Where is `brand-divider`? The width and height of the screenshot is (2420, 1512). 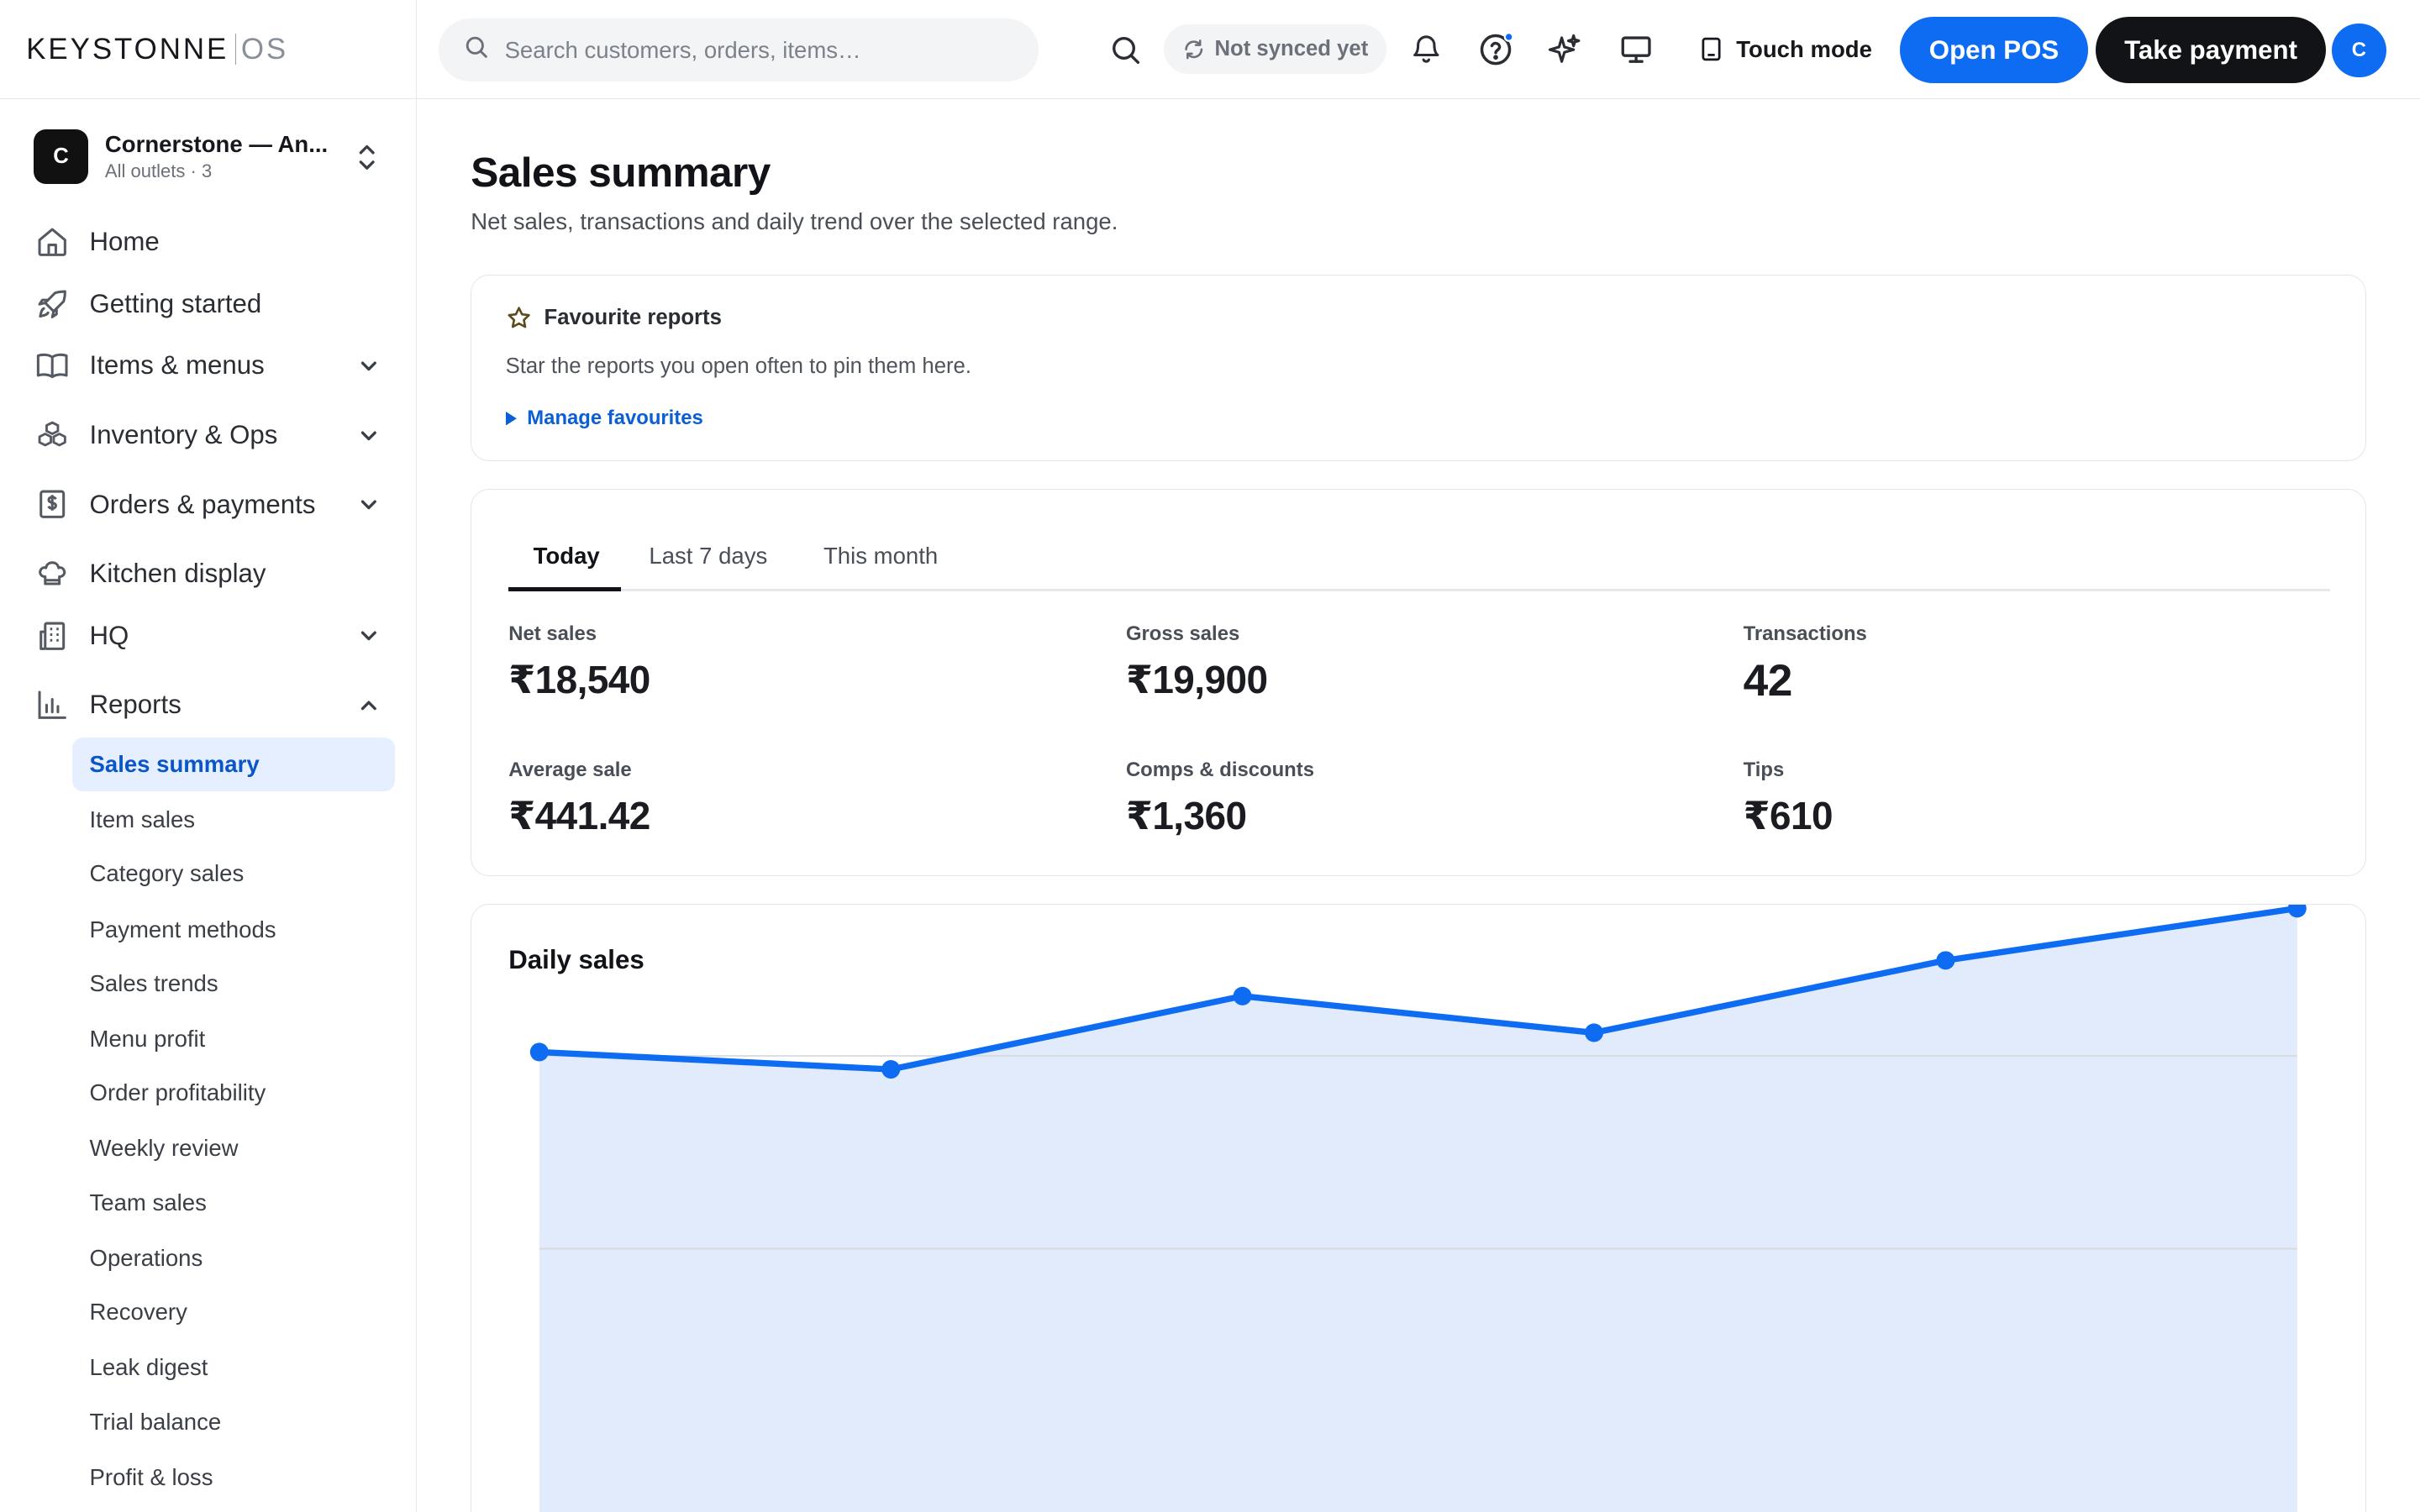 brand-divider is located at coordinates (235, 50).